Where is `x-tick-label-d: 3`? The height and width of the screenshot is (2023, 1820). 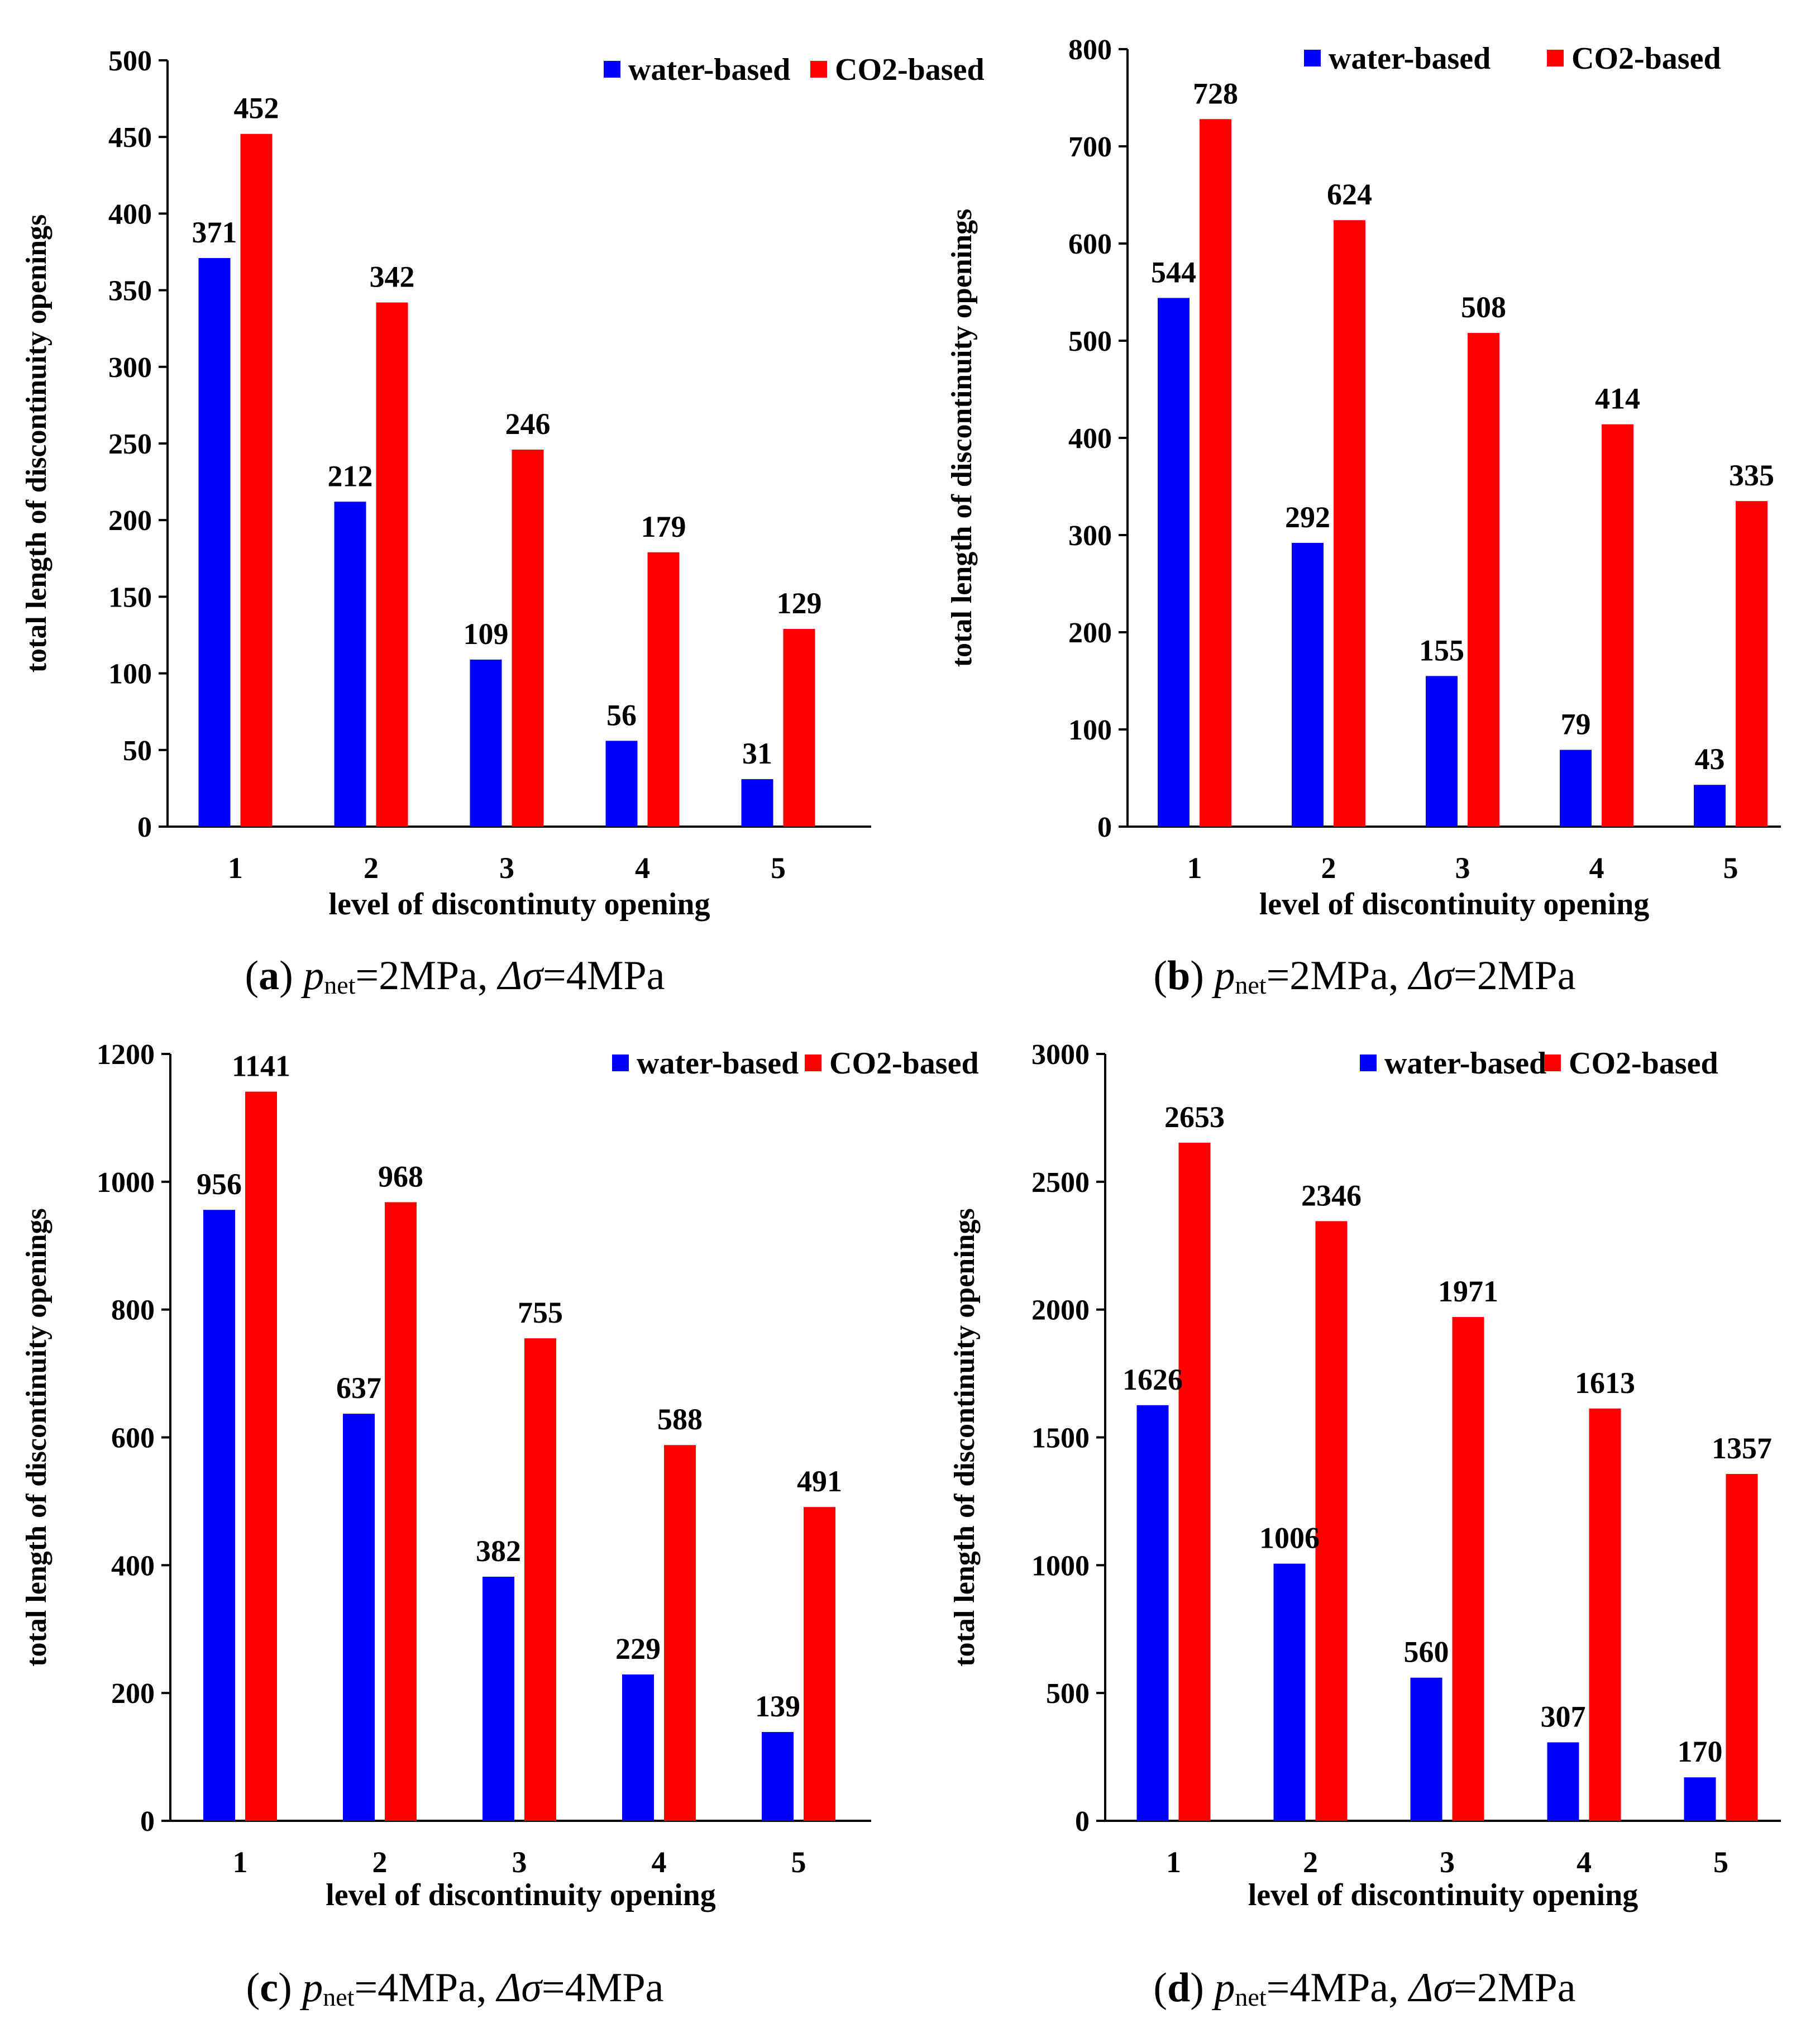
x-tick-label-d: 3 is located at coordinates (1448, 1862).